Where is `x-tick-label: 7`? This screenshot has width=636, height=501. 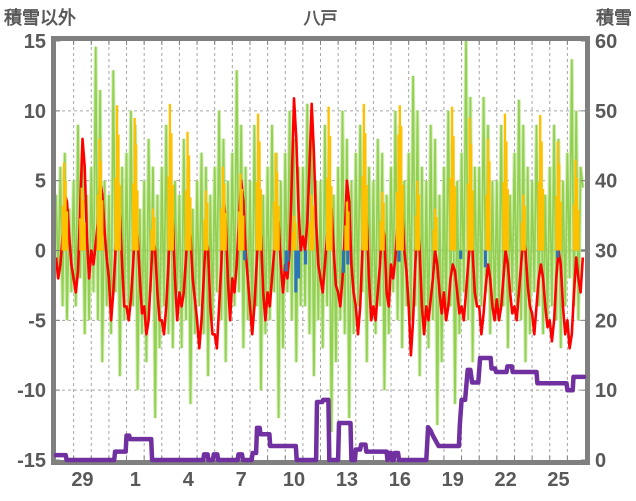
x-tick-label: 7 is located at coordinates (241, 480).